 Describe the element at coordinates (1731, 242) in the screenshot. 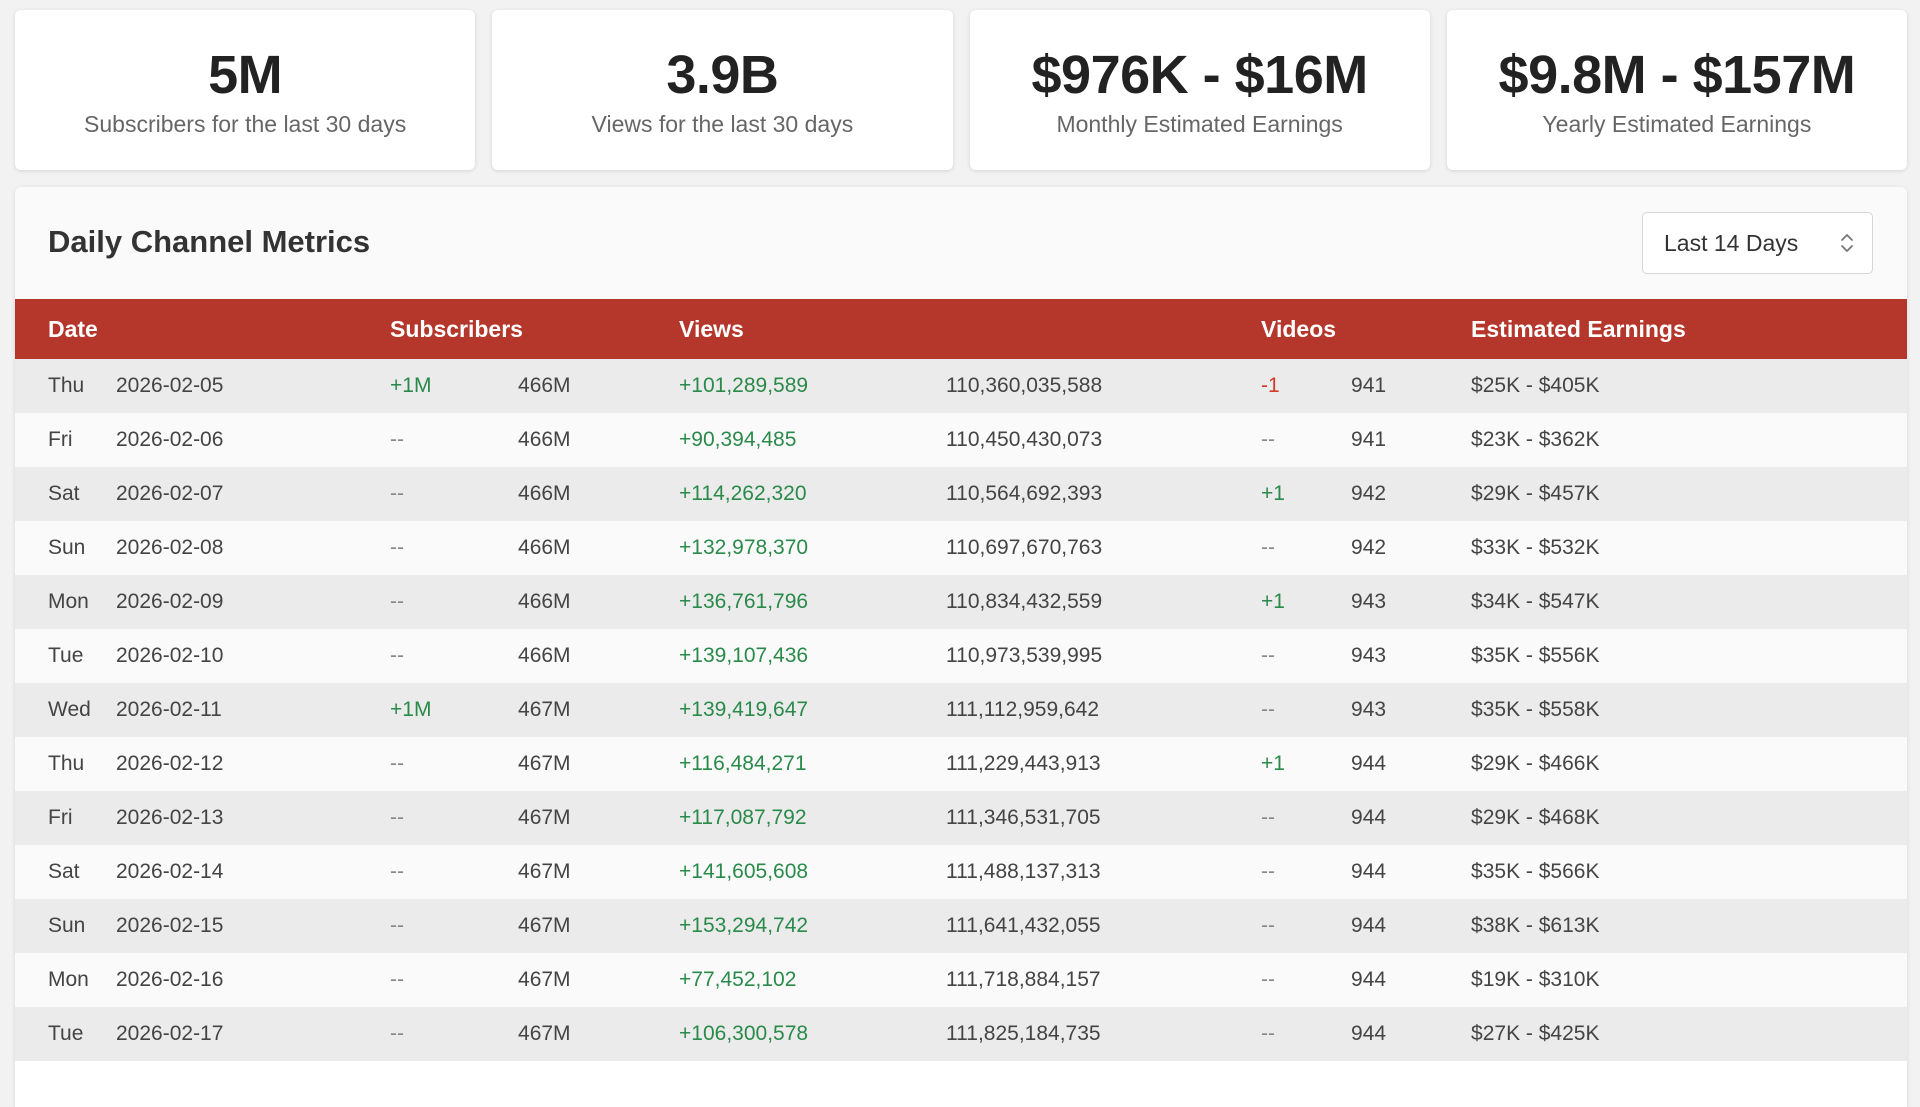

I see `date-range-value: Last 14 Days` at that location.